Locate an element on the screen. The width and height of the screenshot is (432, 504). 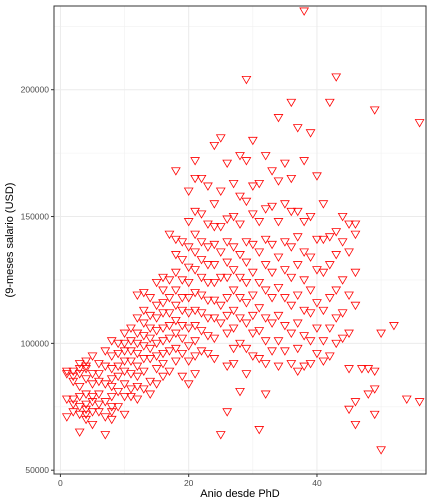
x-tick-label: 20 is located at coordinates (189, 483).